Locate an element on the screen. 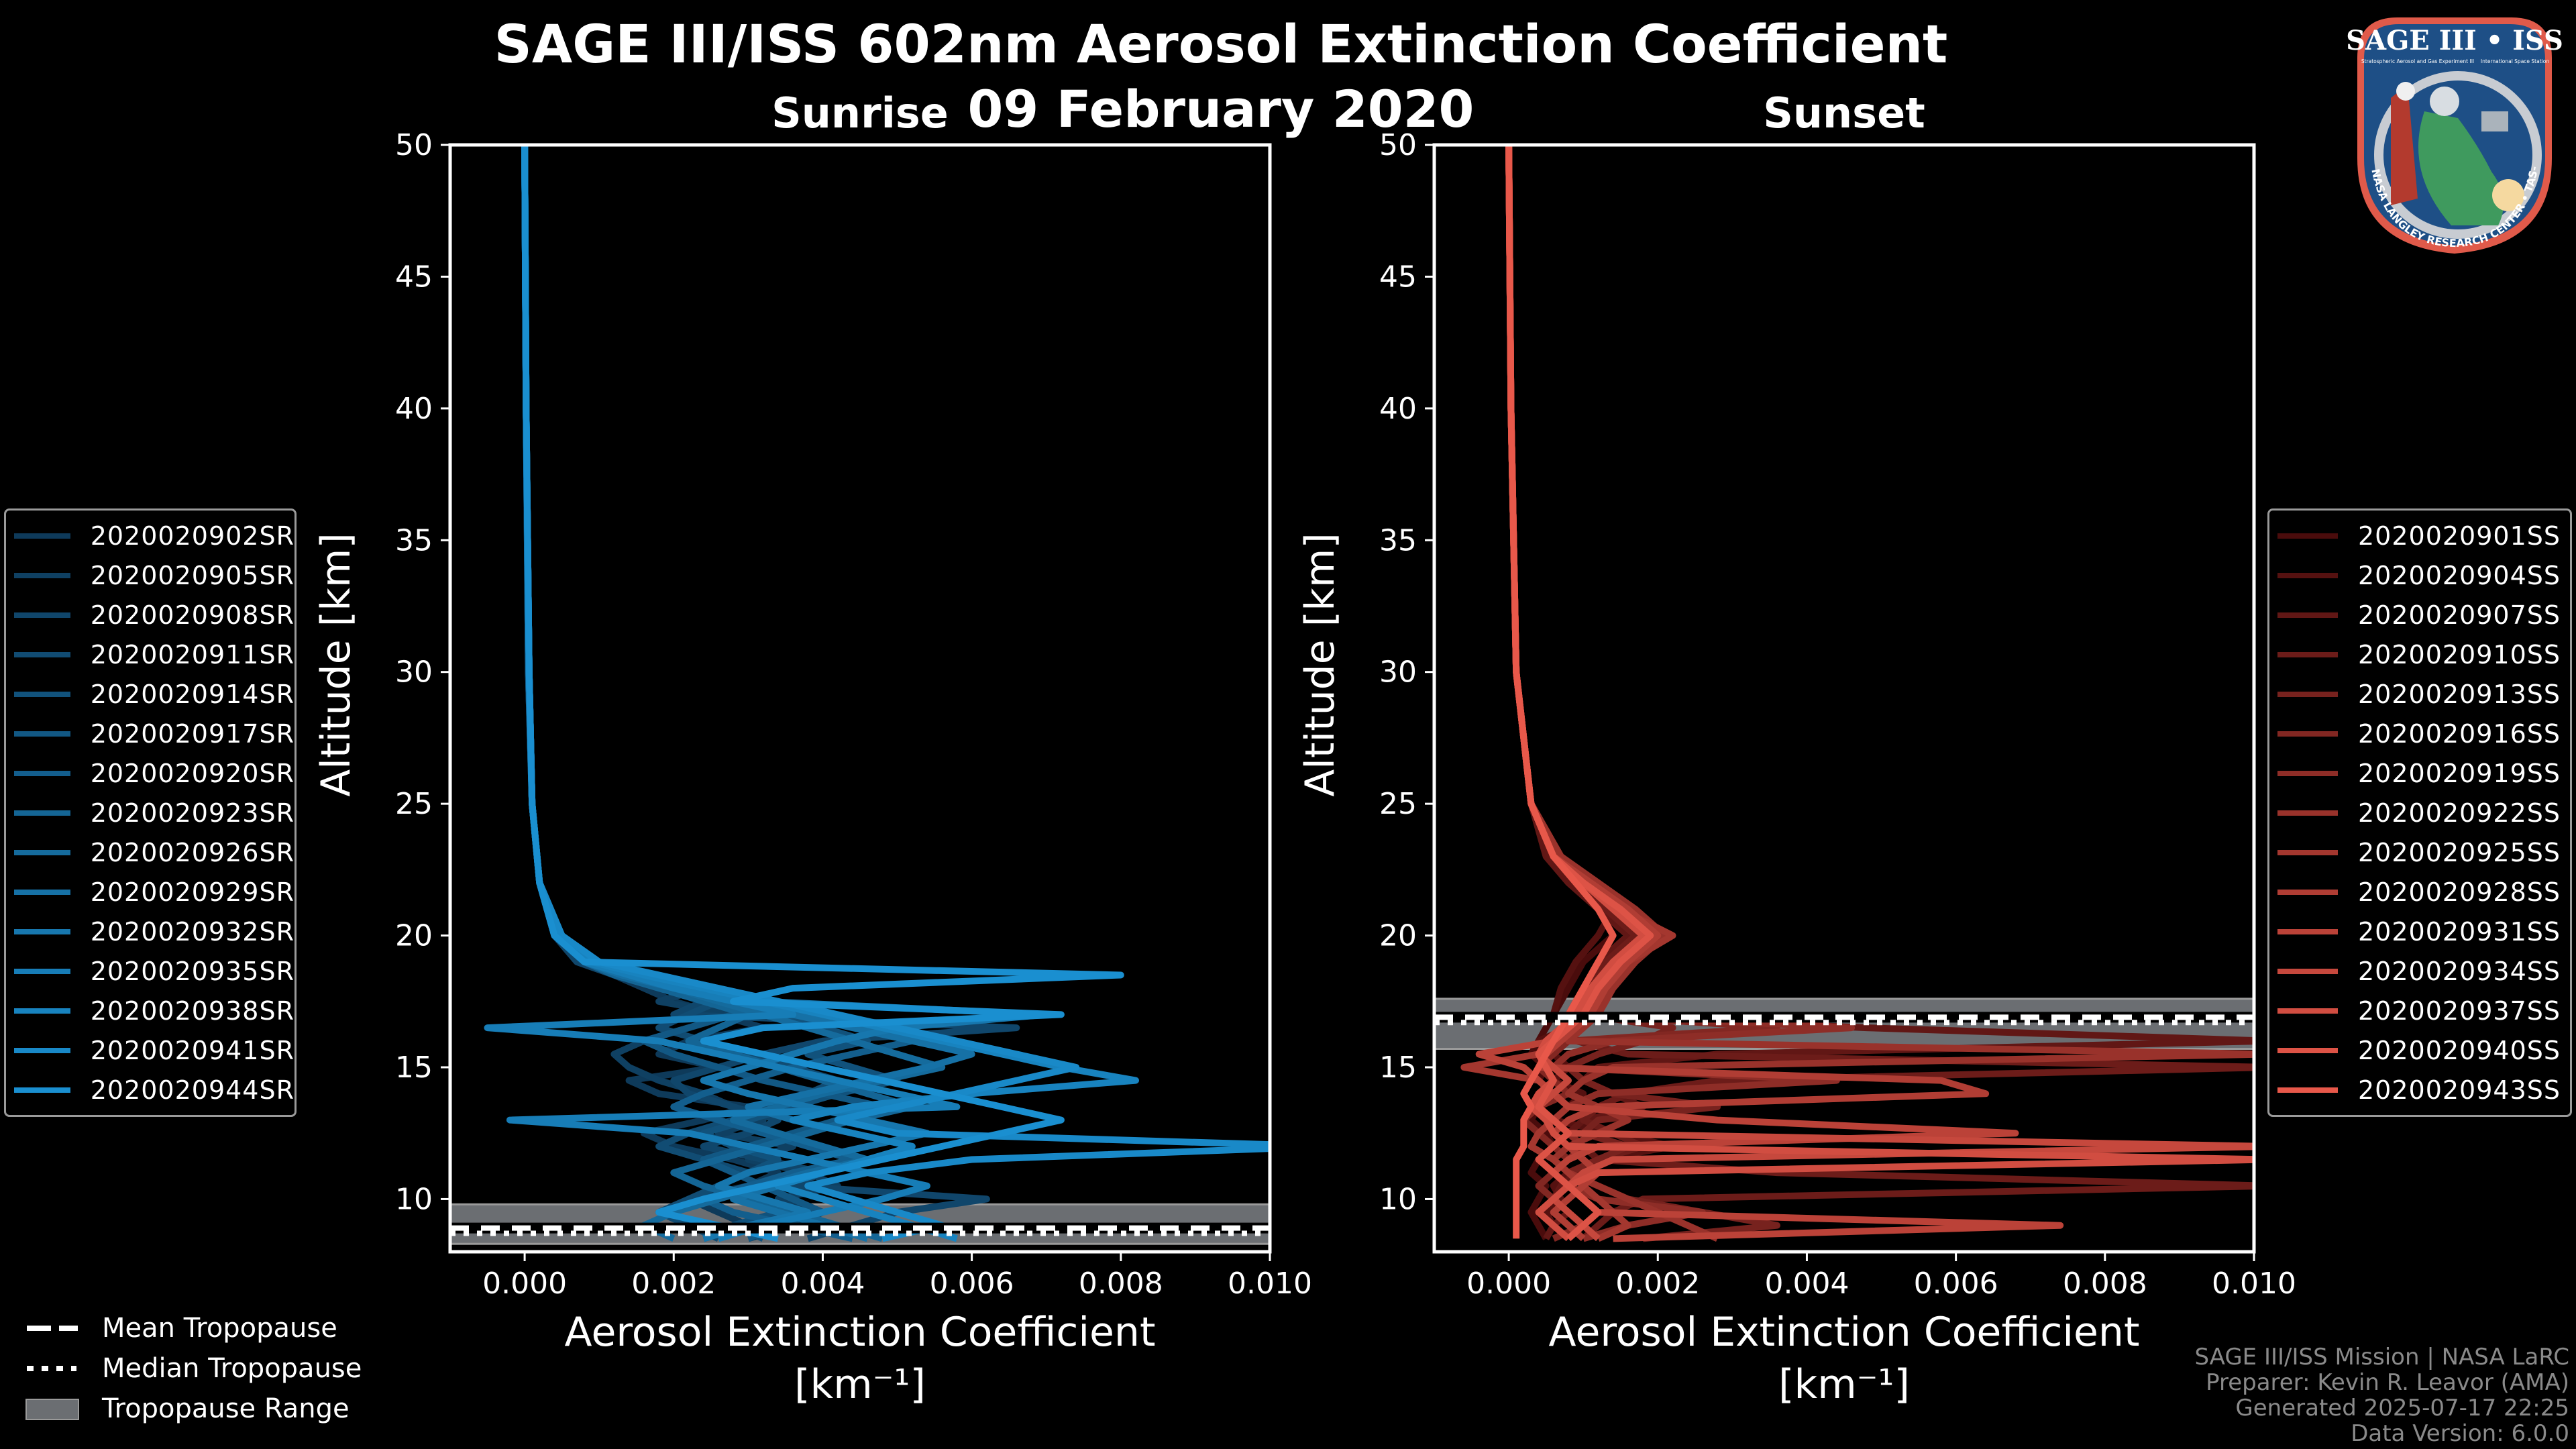 The height and width of the screenshot is (1449, 2576). sunrise-x-axis-label: Aerosol Extinction Coefficient is located at coordinates (860, 1332).